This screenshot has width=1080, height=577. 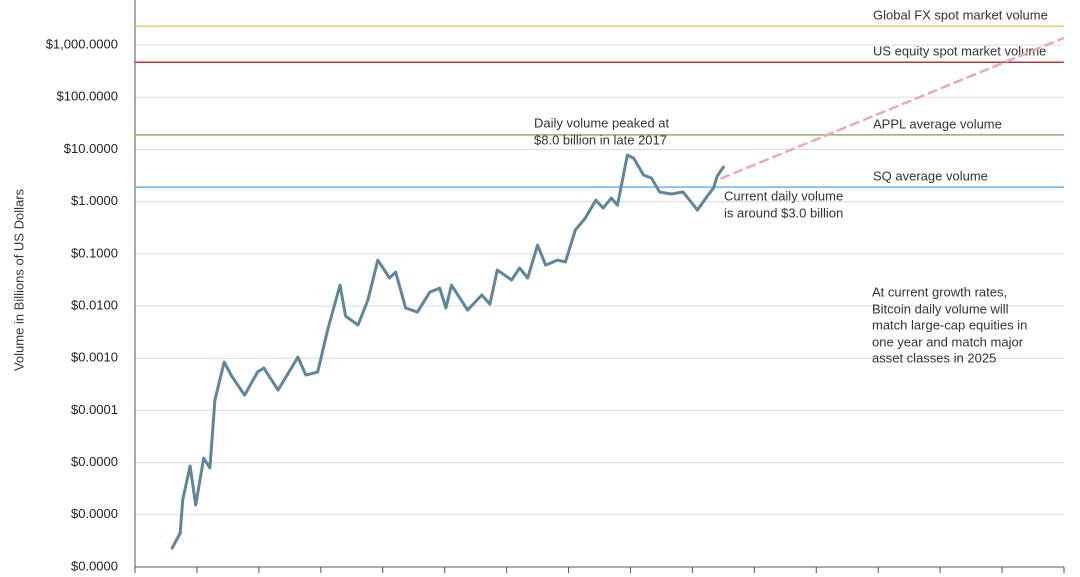 I want to click on reference-label: SQ average volume, so click(x=930, y=176).